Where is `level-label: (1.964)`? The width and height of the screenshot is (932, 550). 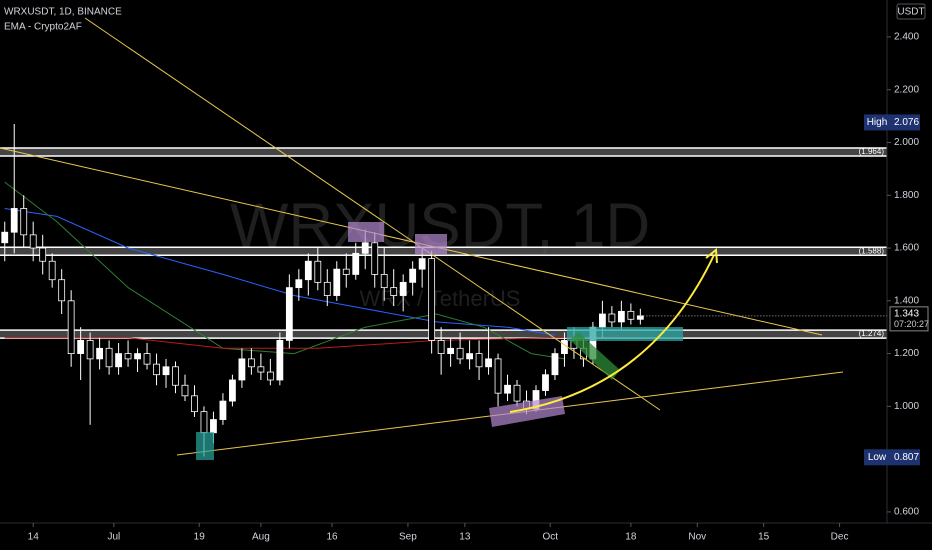 level-label: (1.964) is located at coordinates (872, 151).